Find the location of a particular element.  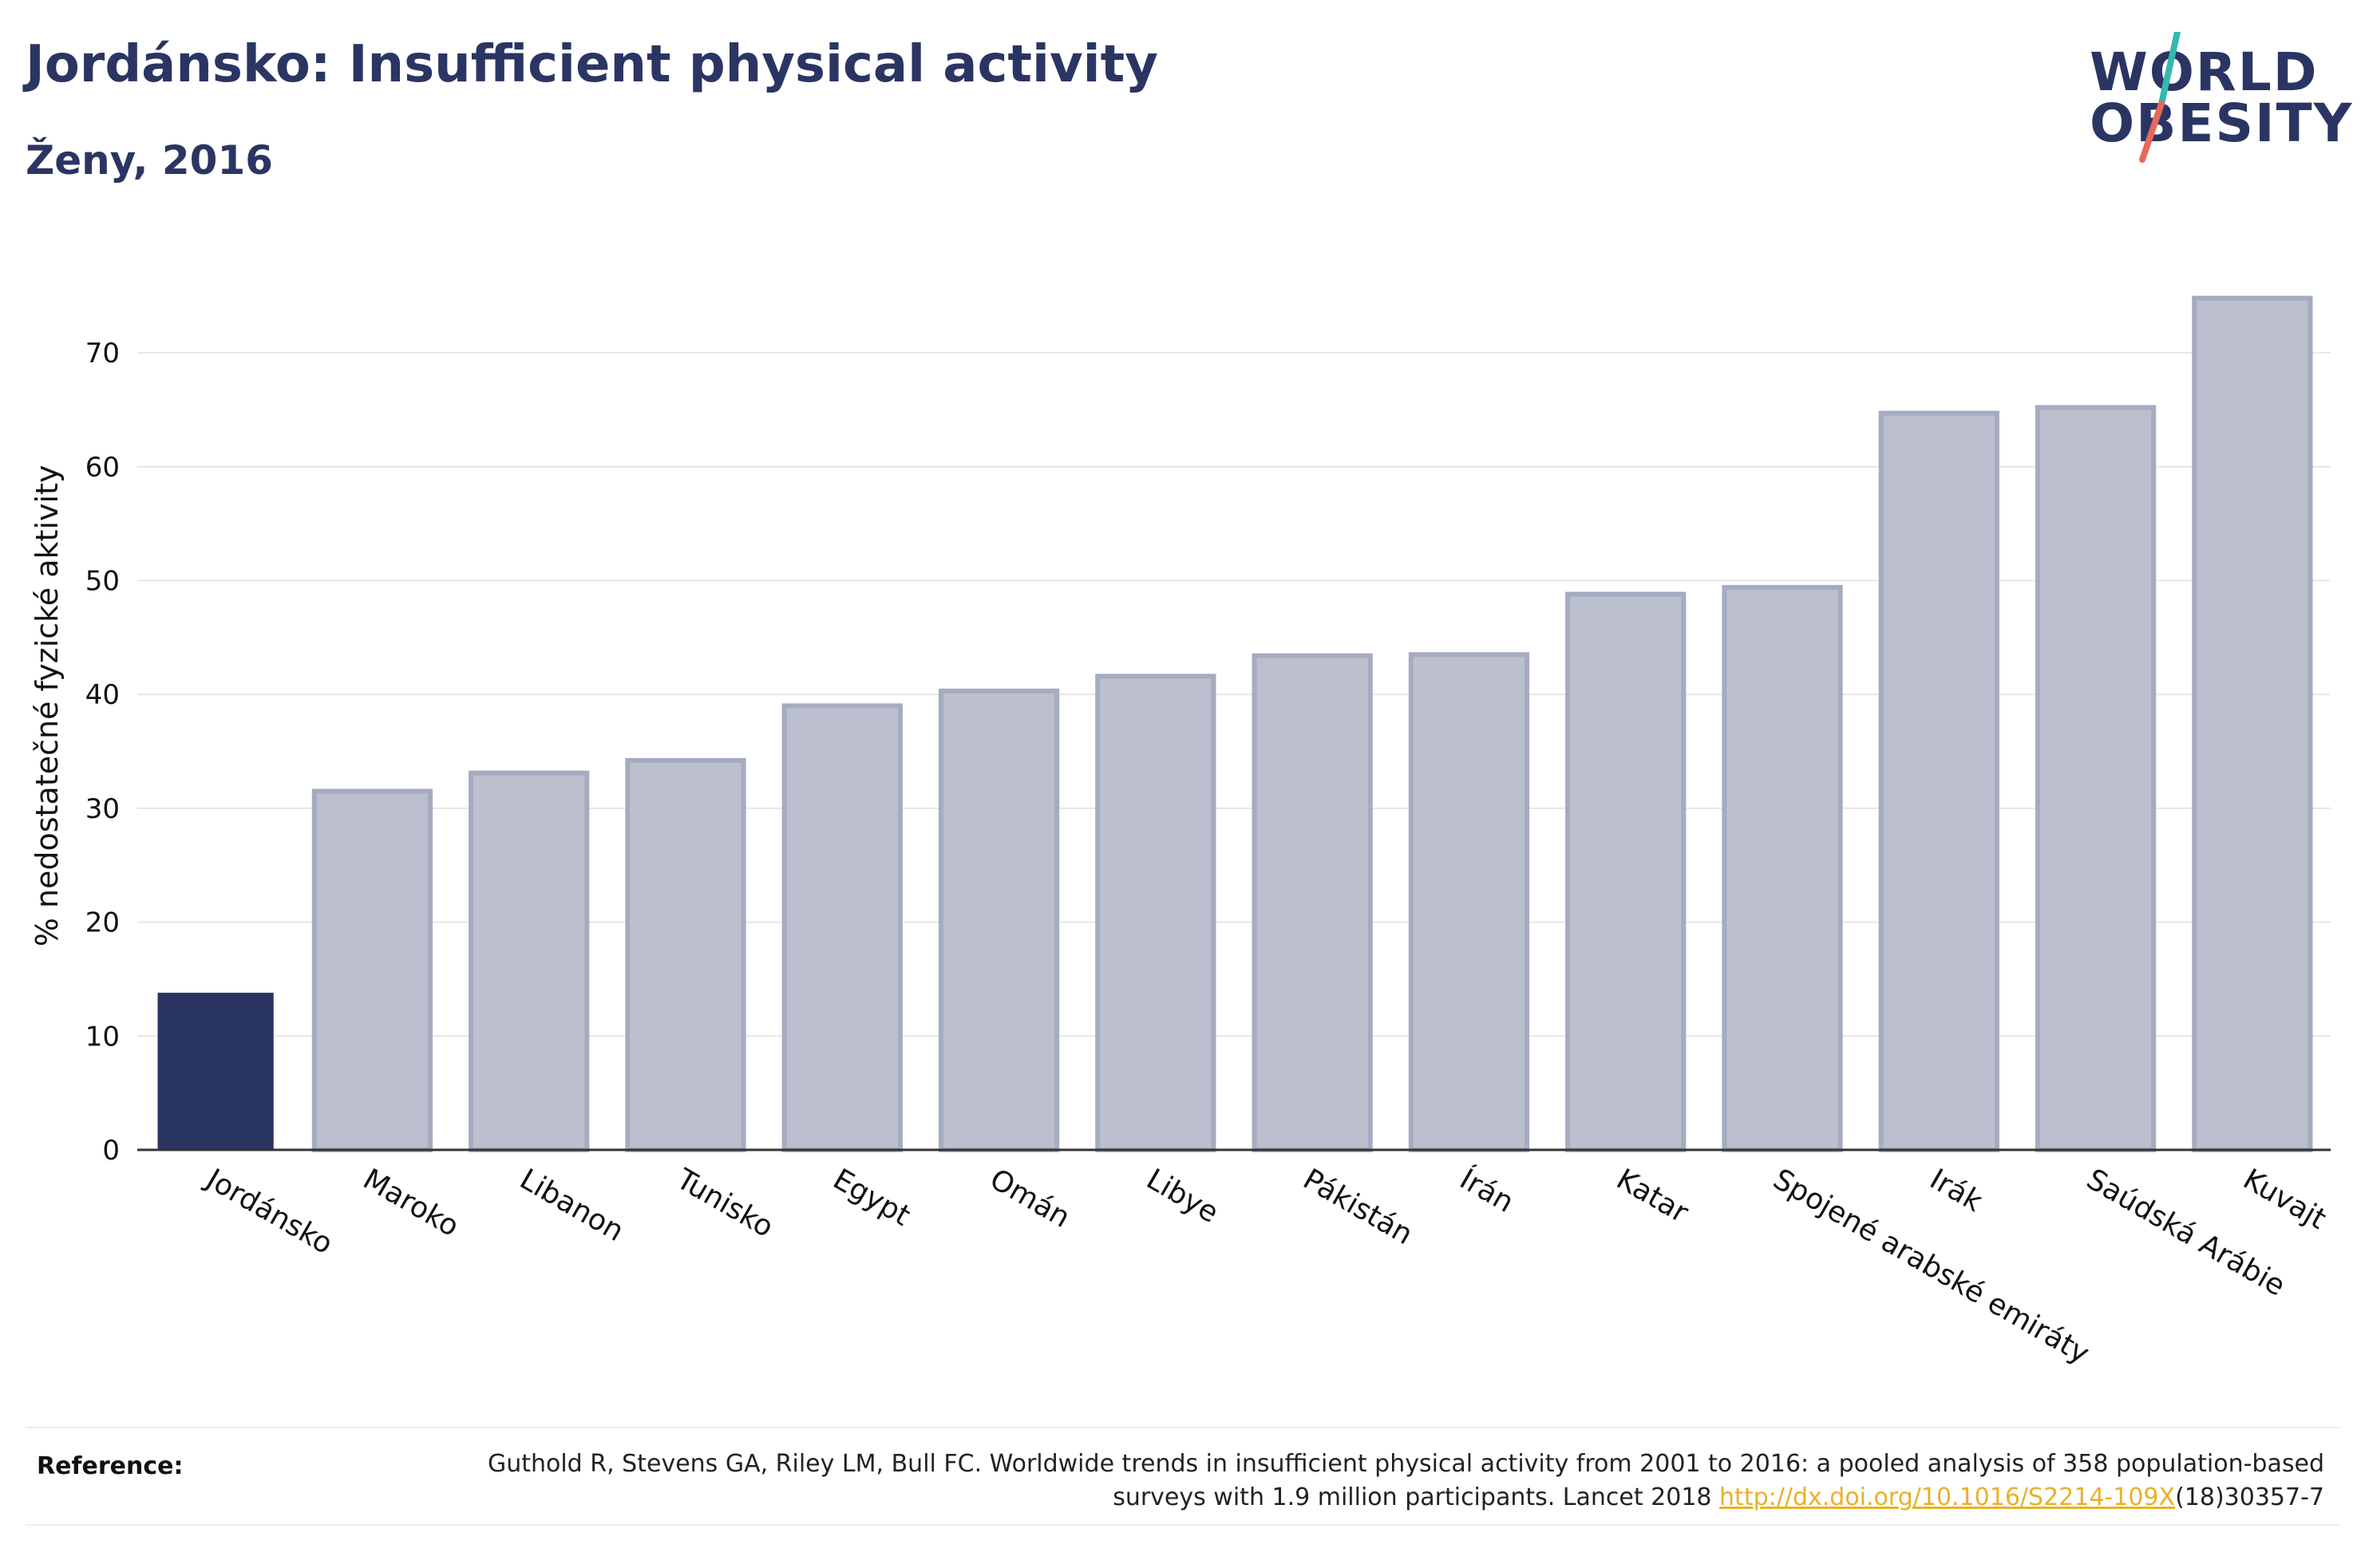

y-tick-label: 70 is located at coordinates (102, 353).